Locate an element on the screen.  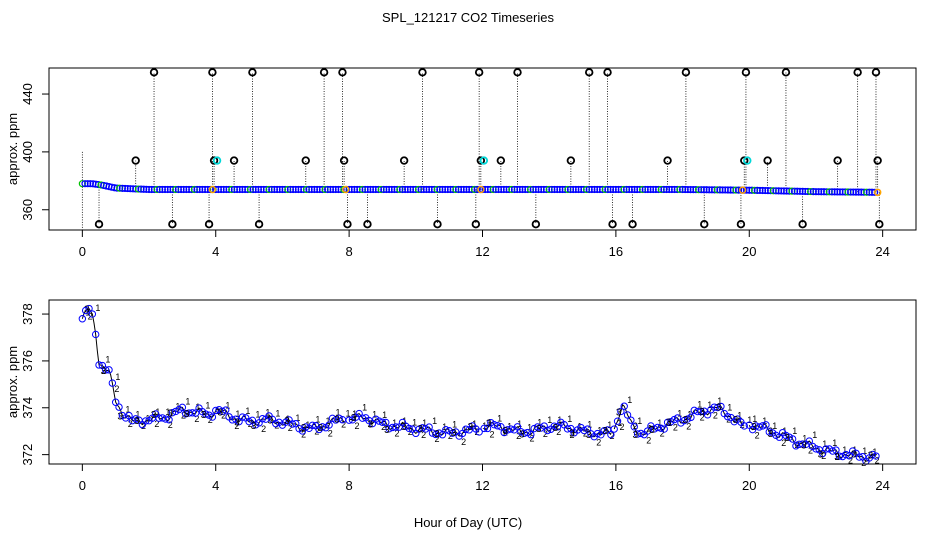
bottom-y-axis: 372 374 376 378 is located at coordinates (35, 384).